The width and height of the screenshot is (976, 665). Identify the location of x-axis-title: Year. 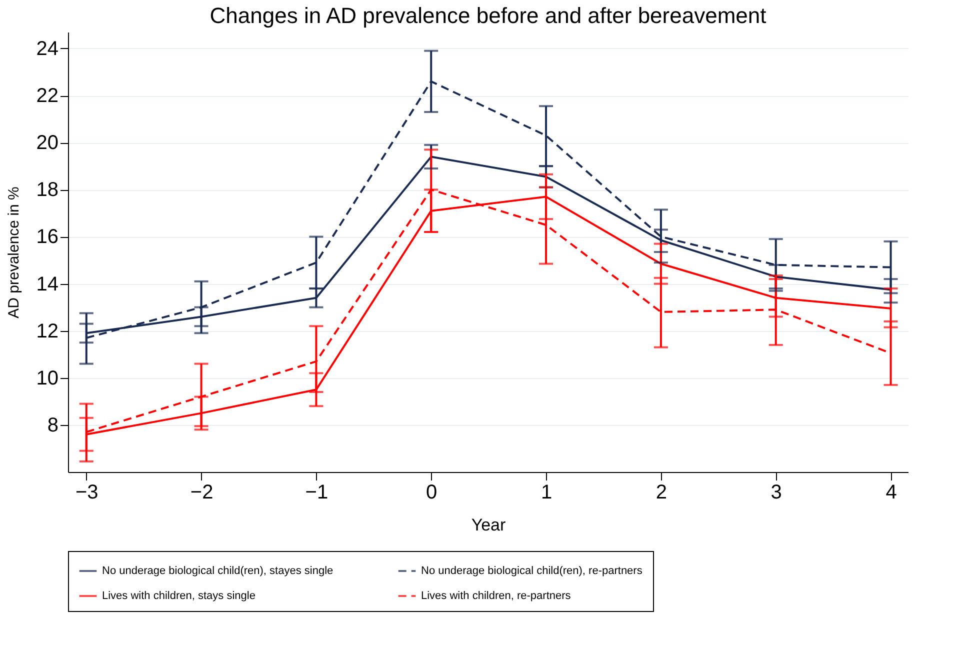
(488, 525).